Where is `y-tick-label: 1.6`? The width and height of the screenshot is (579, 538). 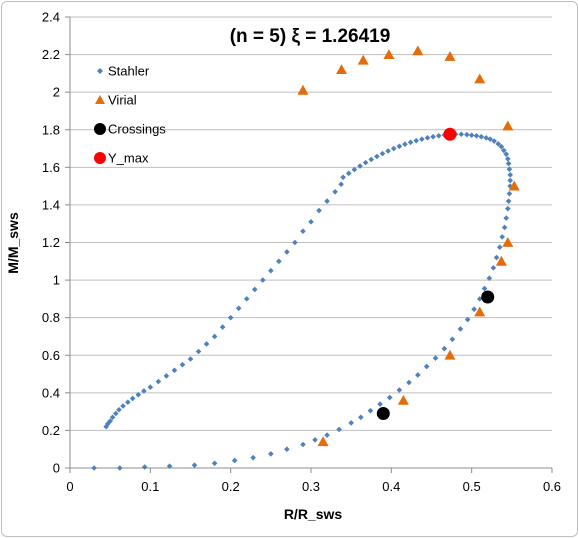 y-tick-label: 1.6 is located at coordinates (51, 167).